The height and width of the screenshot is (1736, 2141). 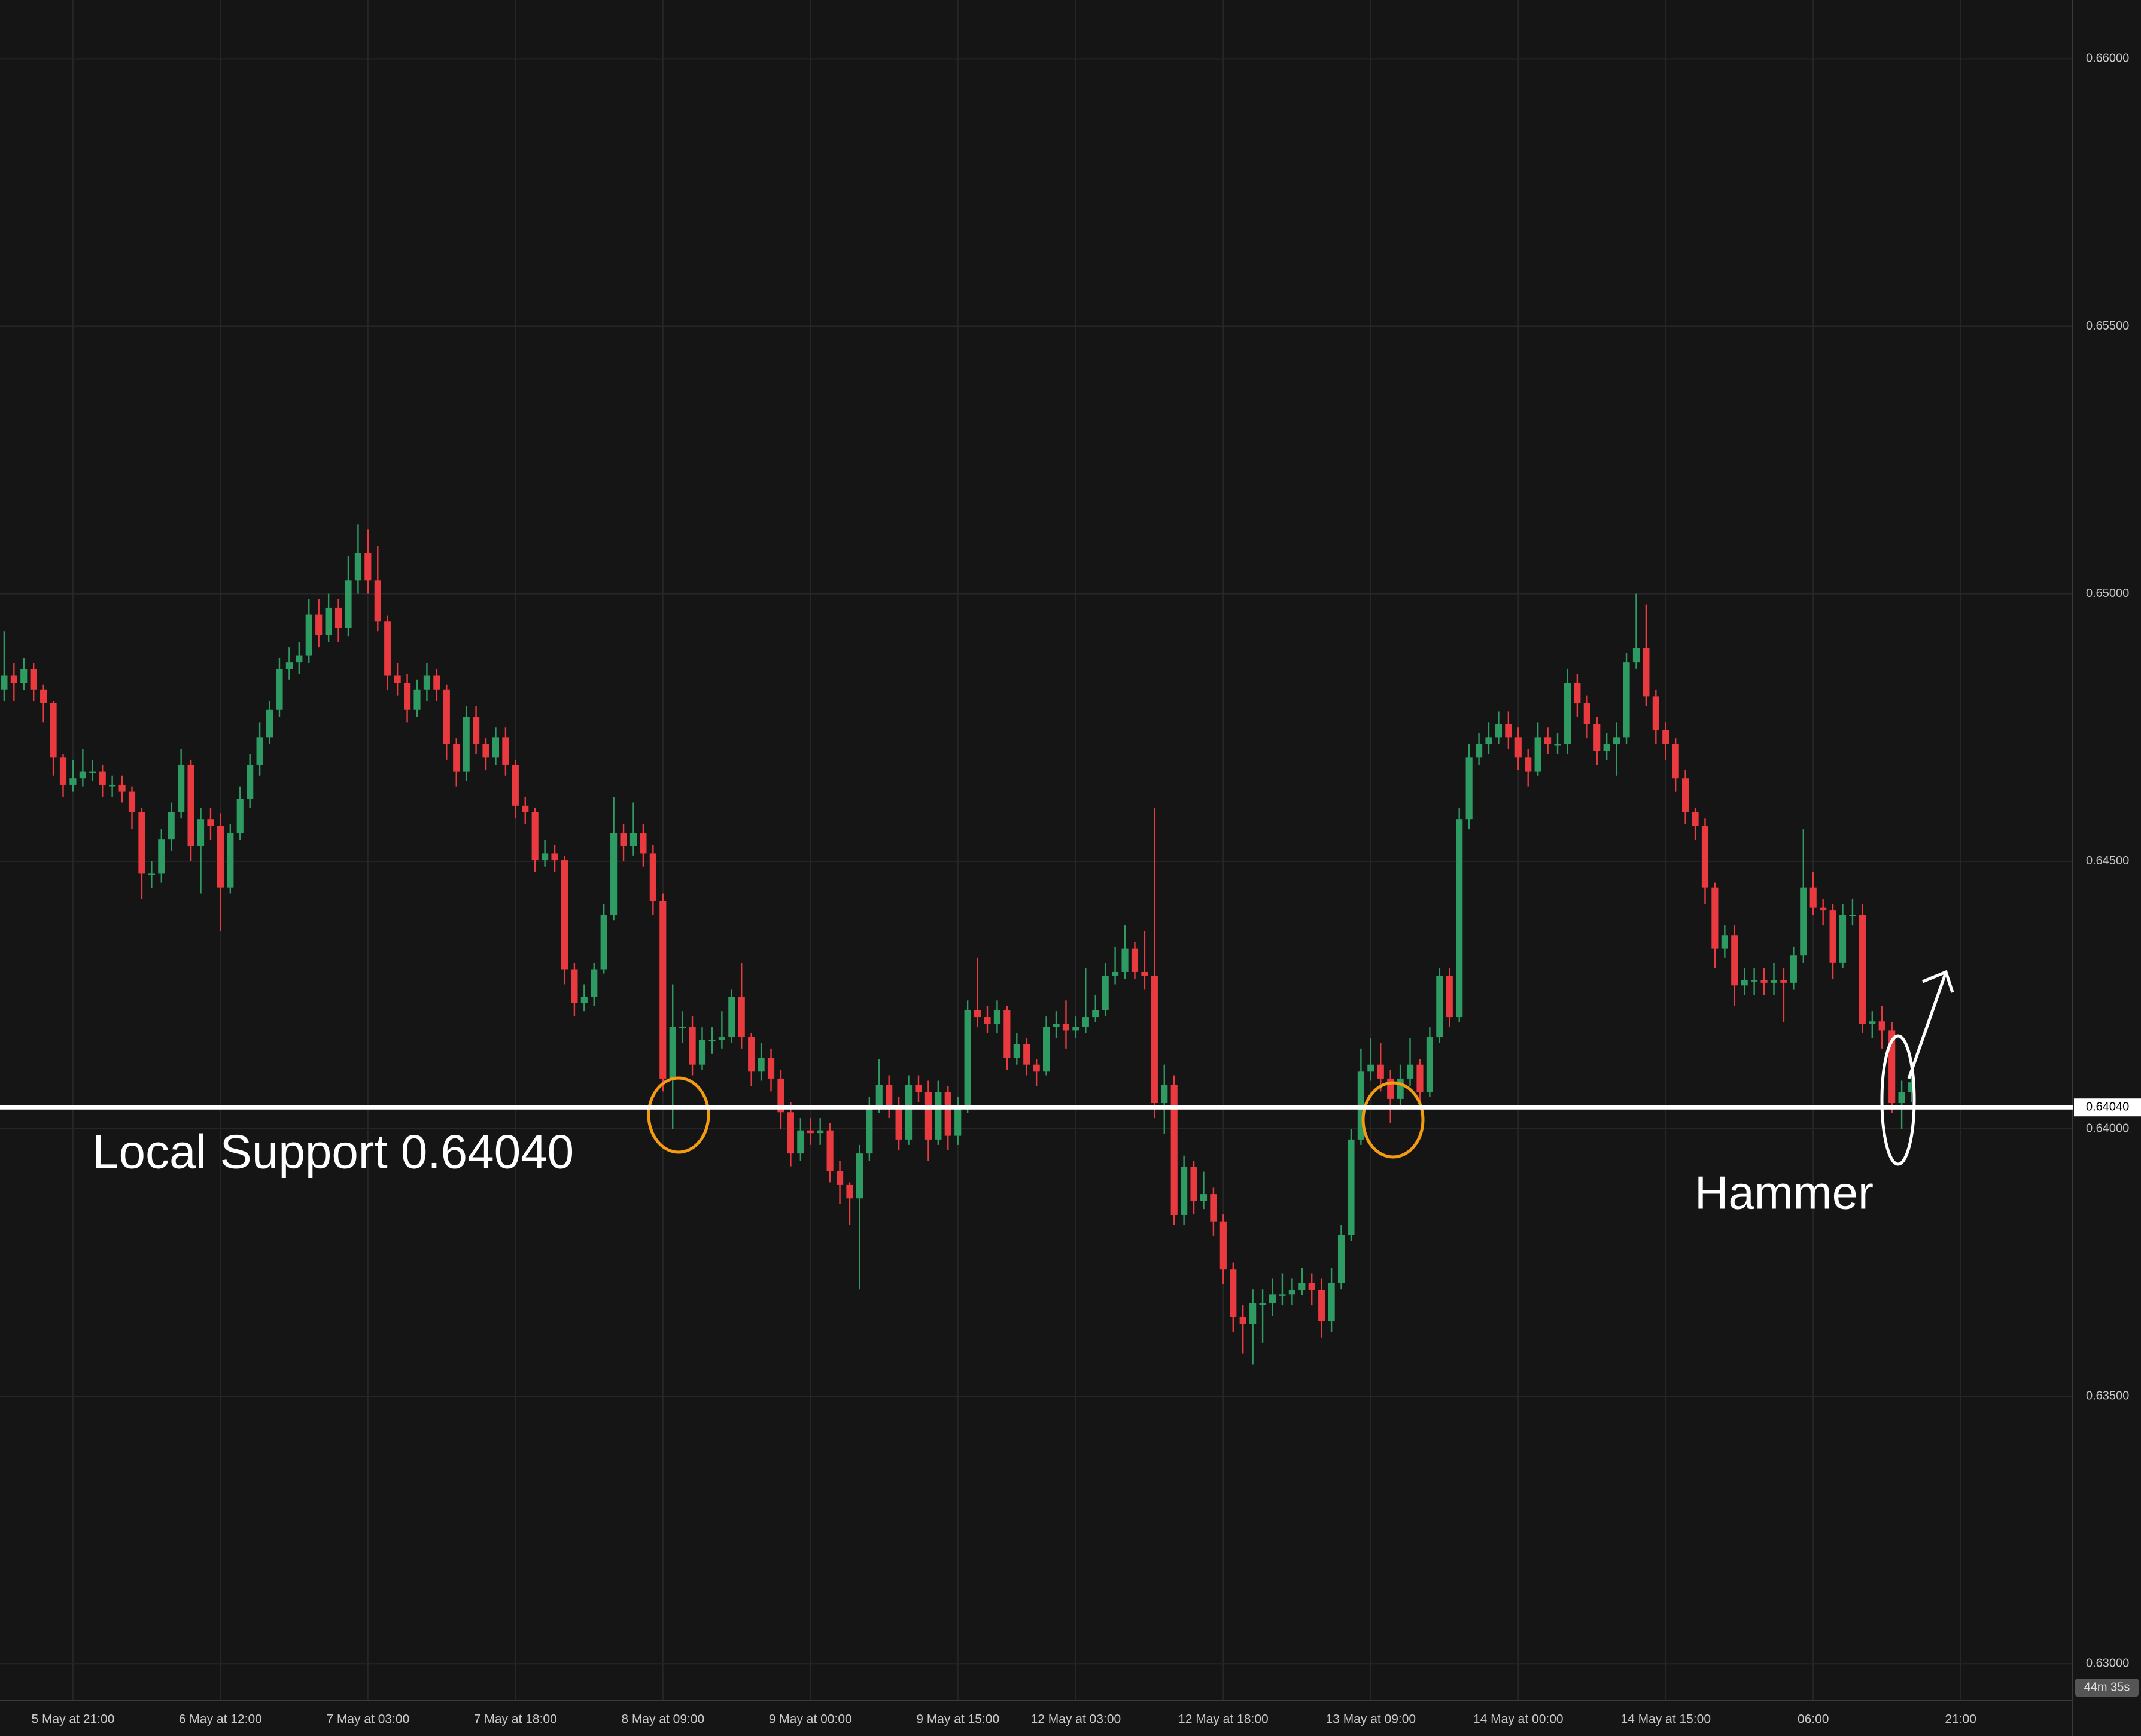 I want to click on hammer-circle, so click(x=1898, y=1100).